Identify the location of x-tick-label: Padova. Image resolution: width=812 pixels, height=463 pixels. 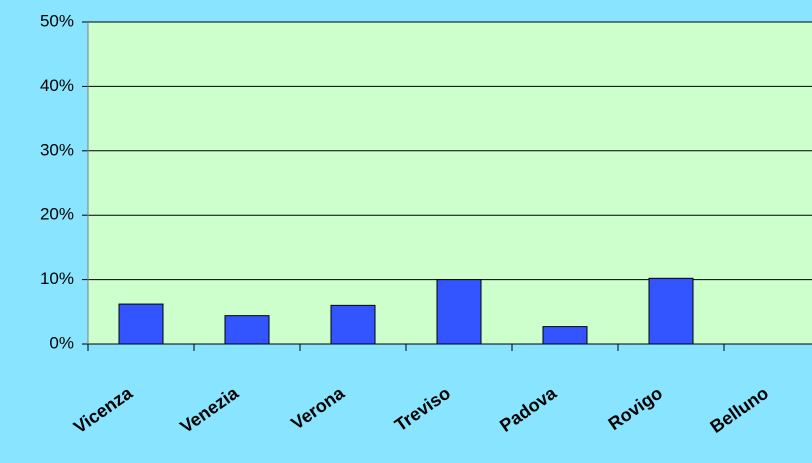
(528, 409).